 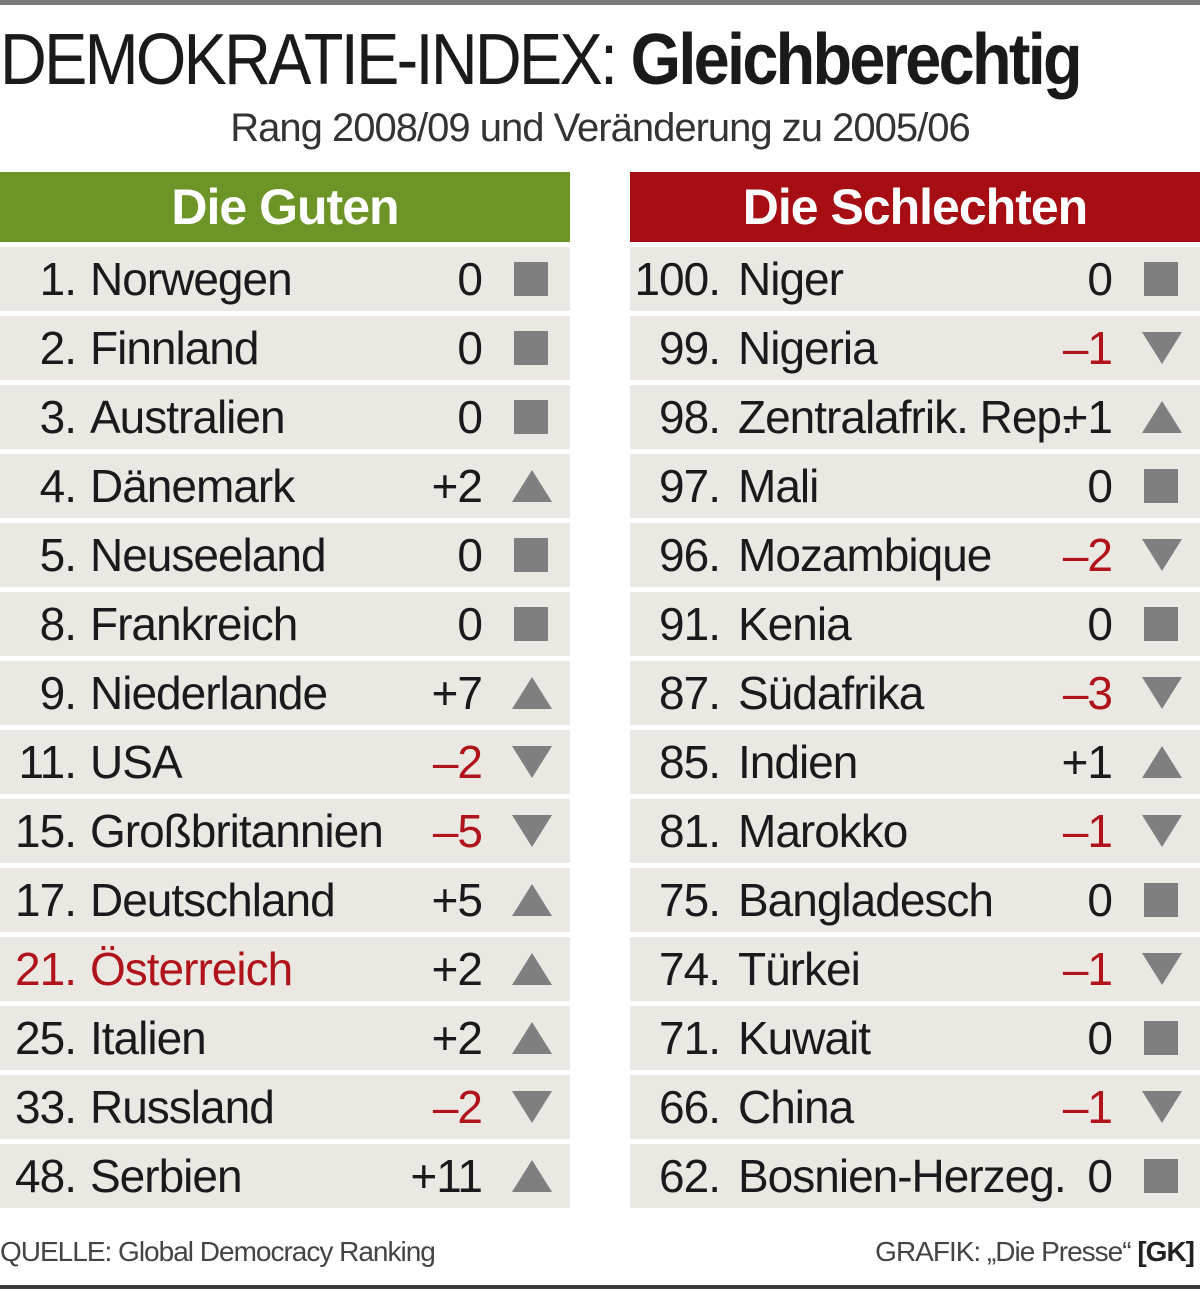 I want to click on country-label: Indien, so click(x=798, y=762).